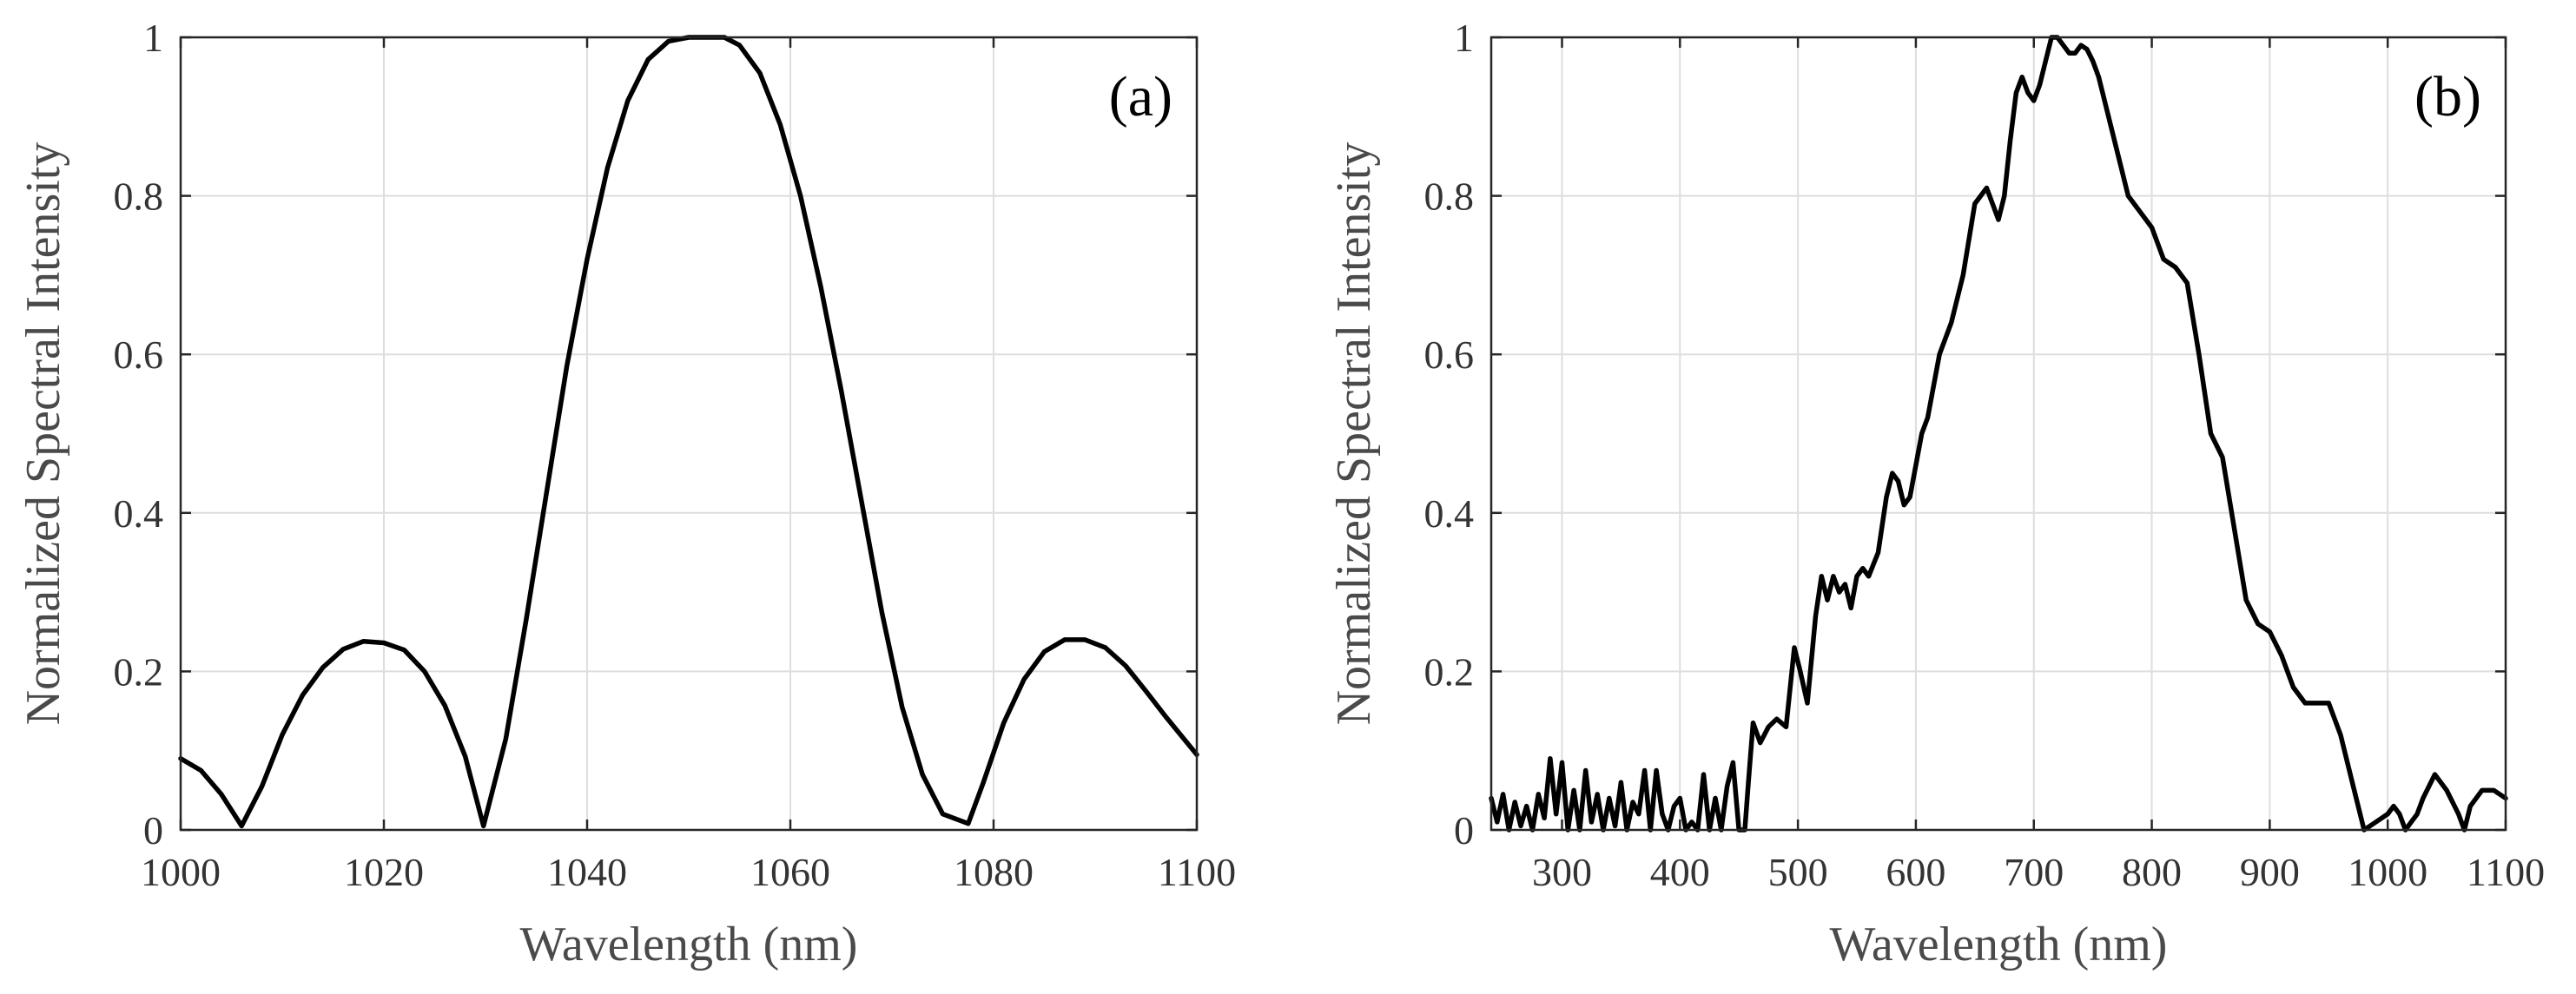 This screenshot has width=2576, height=994. Describe the element at coordinates (2152, 872) in the screenshot. I see `x-tick-label: 800` at that location.